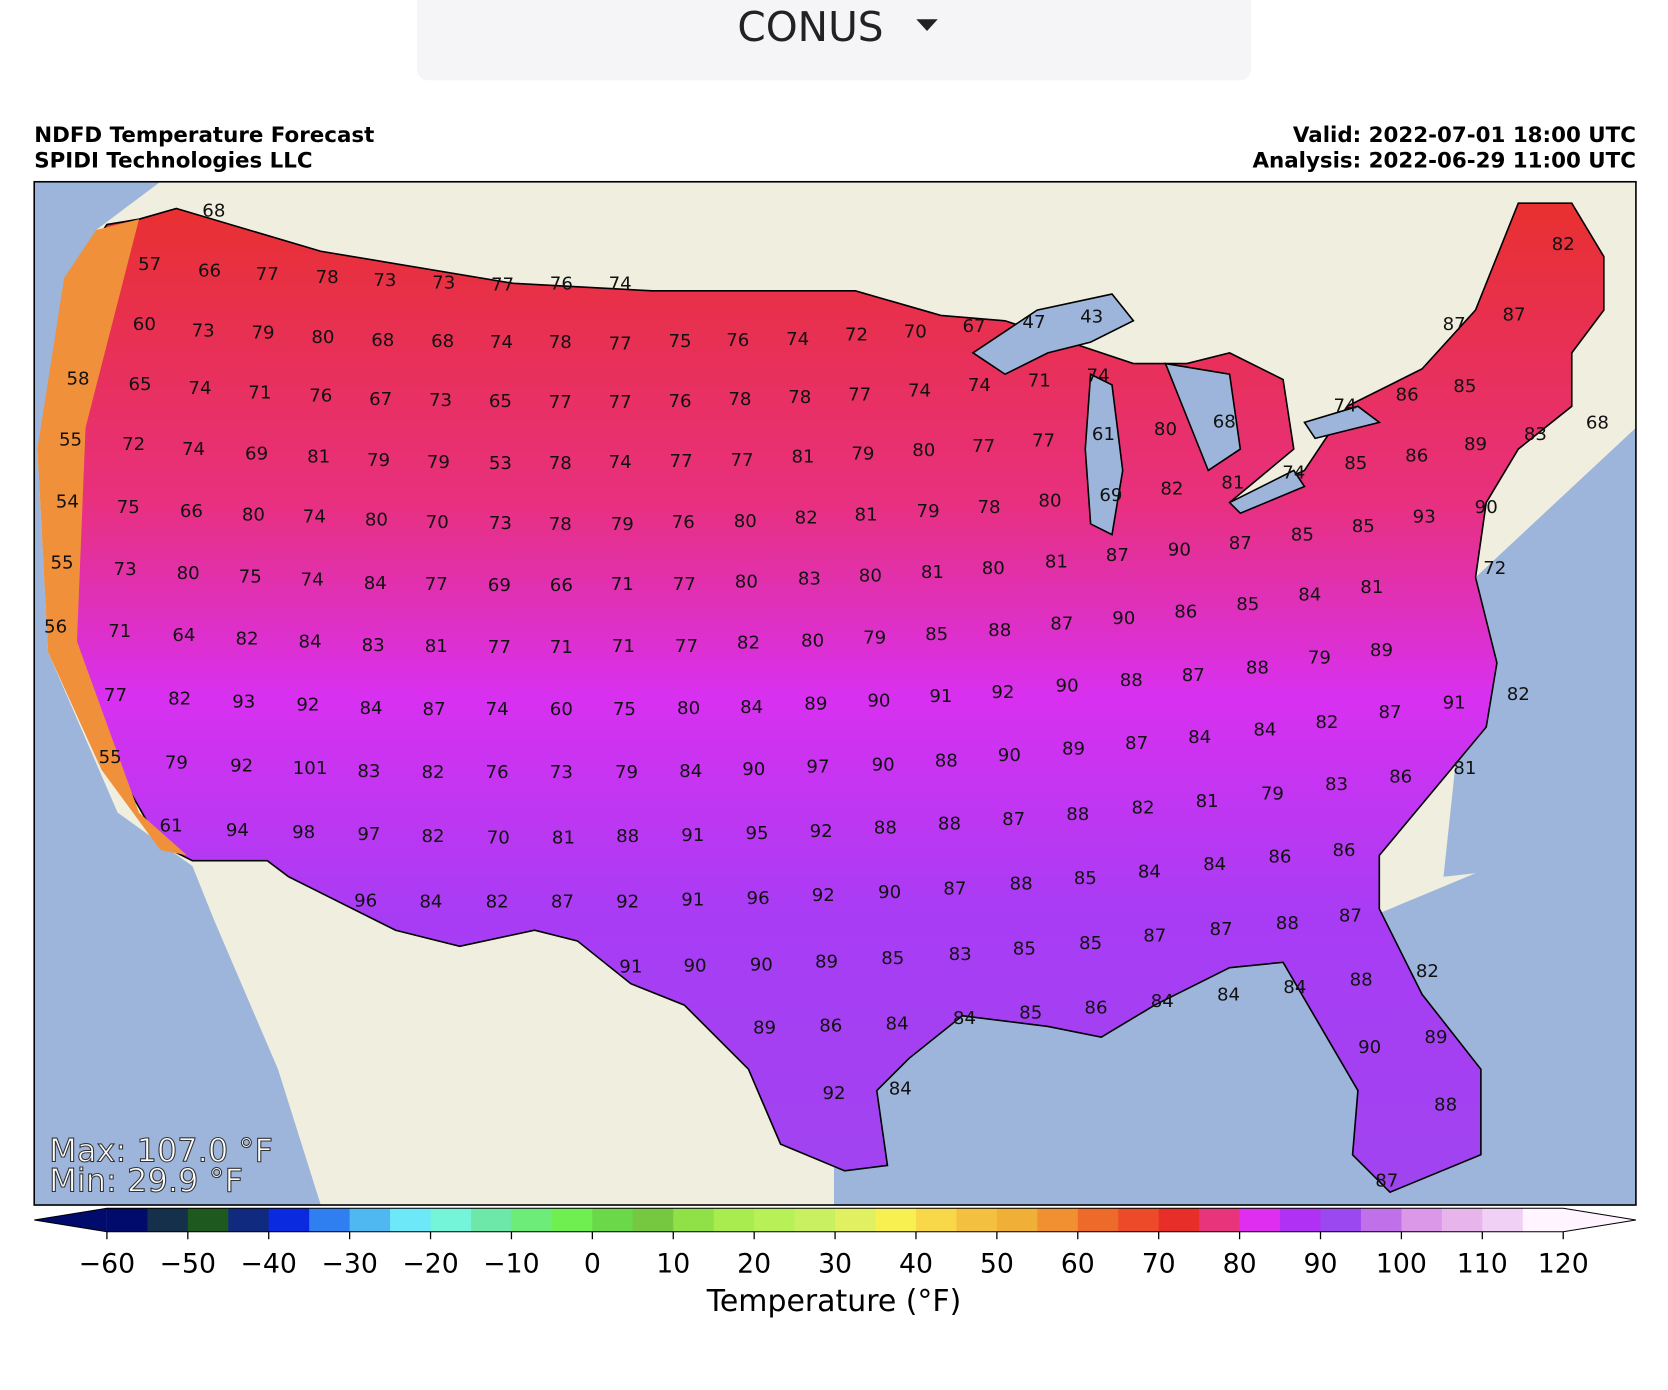  I want to click on selector-box, so click(834, 40).